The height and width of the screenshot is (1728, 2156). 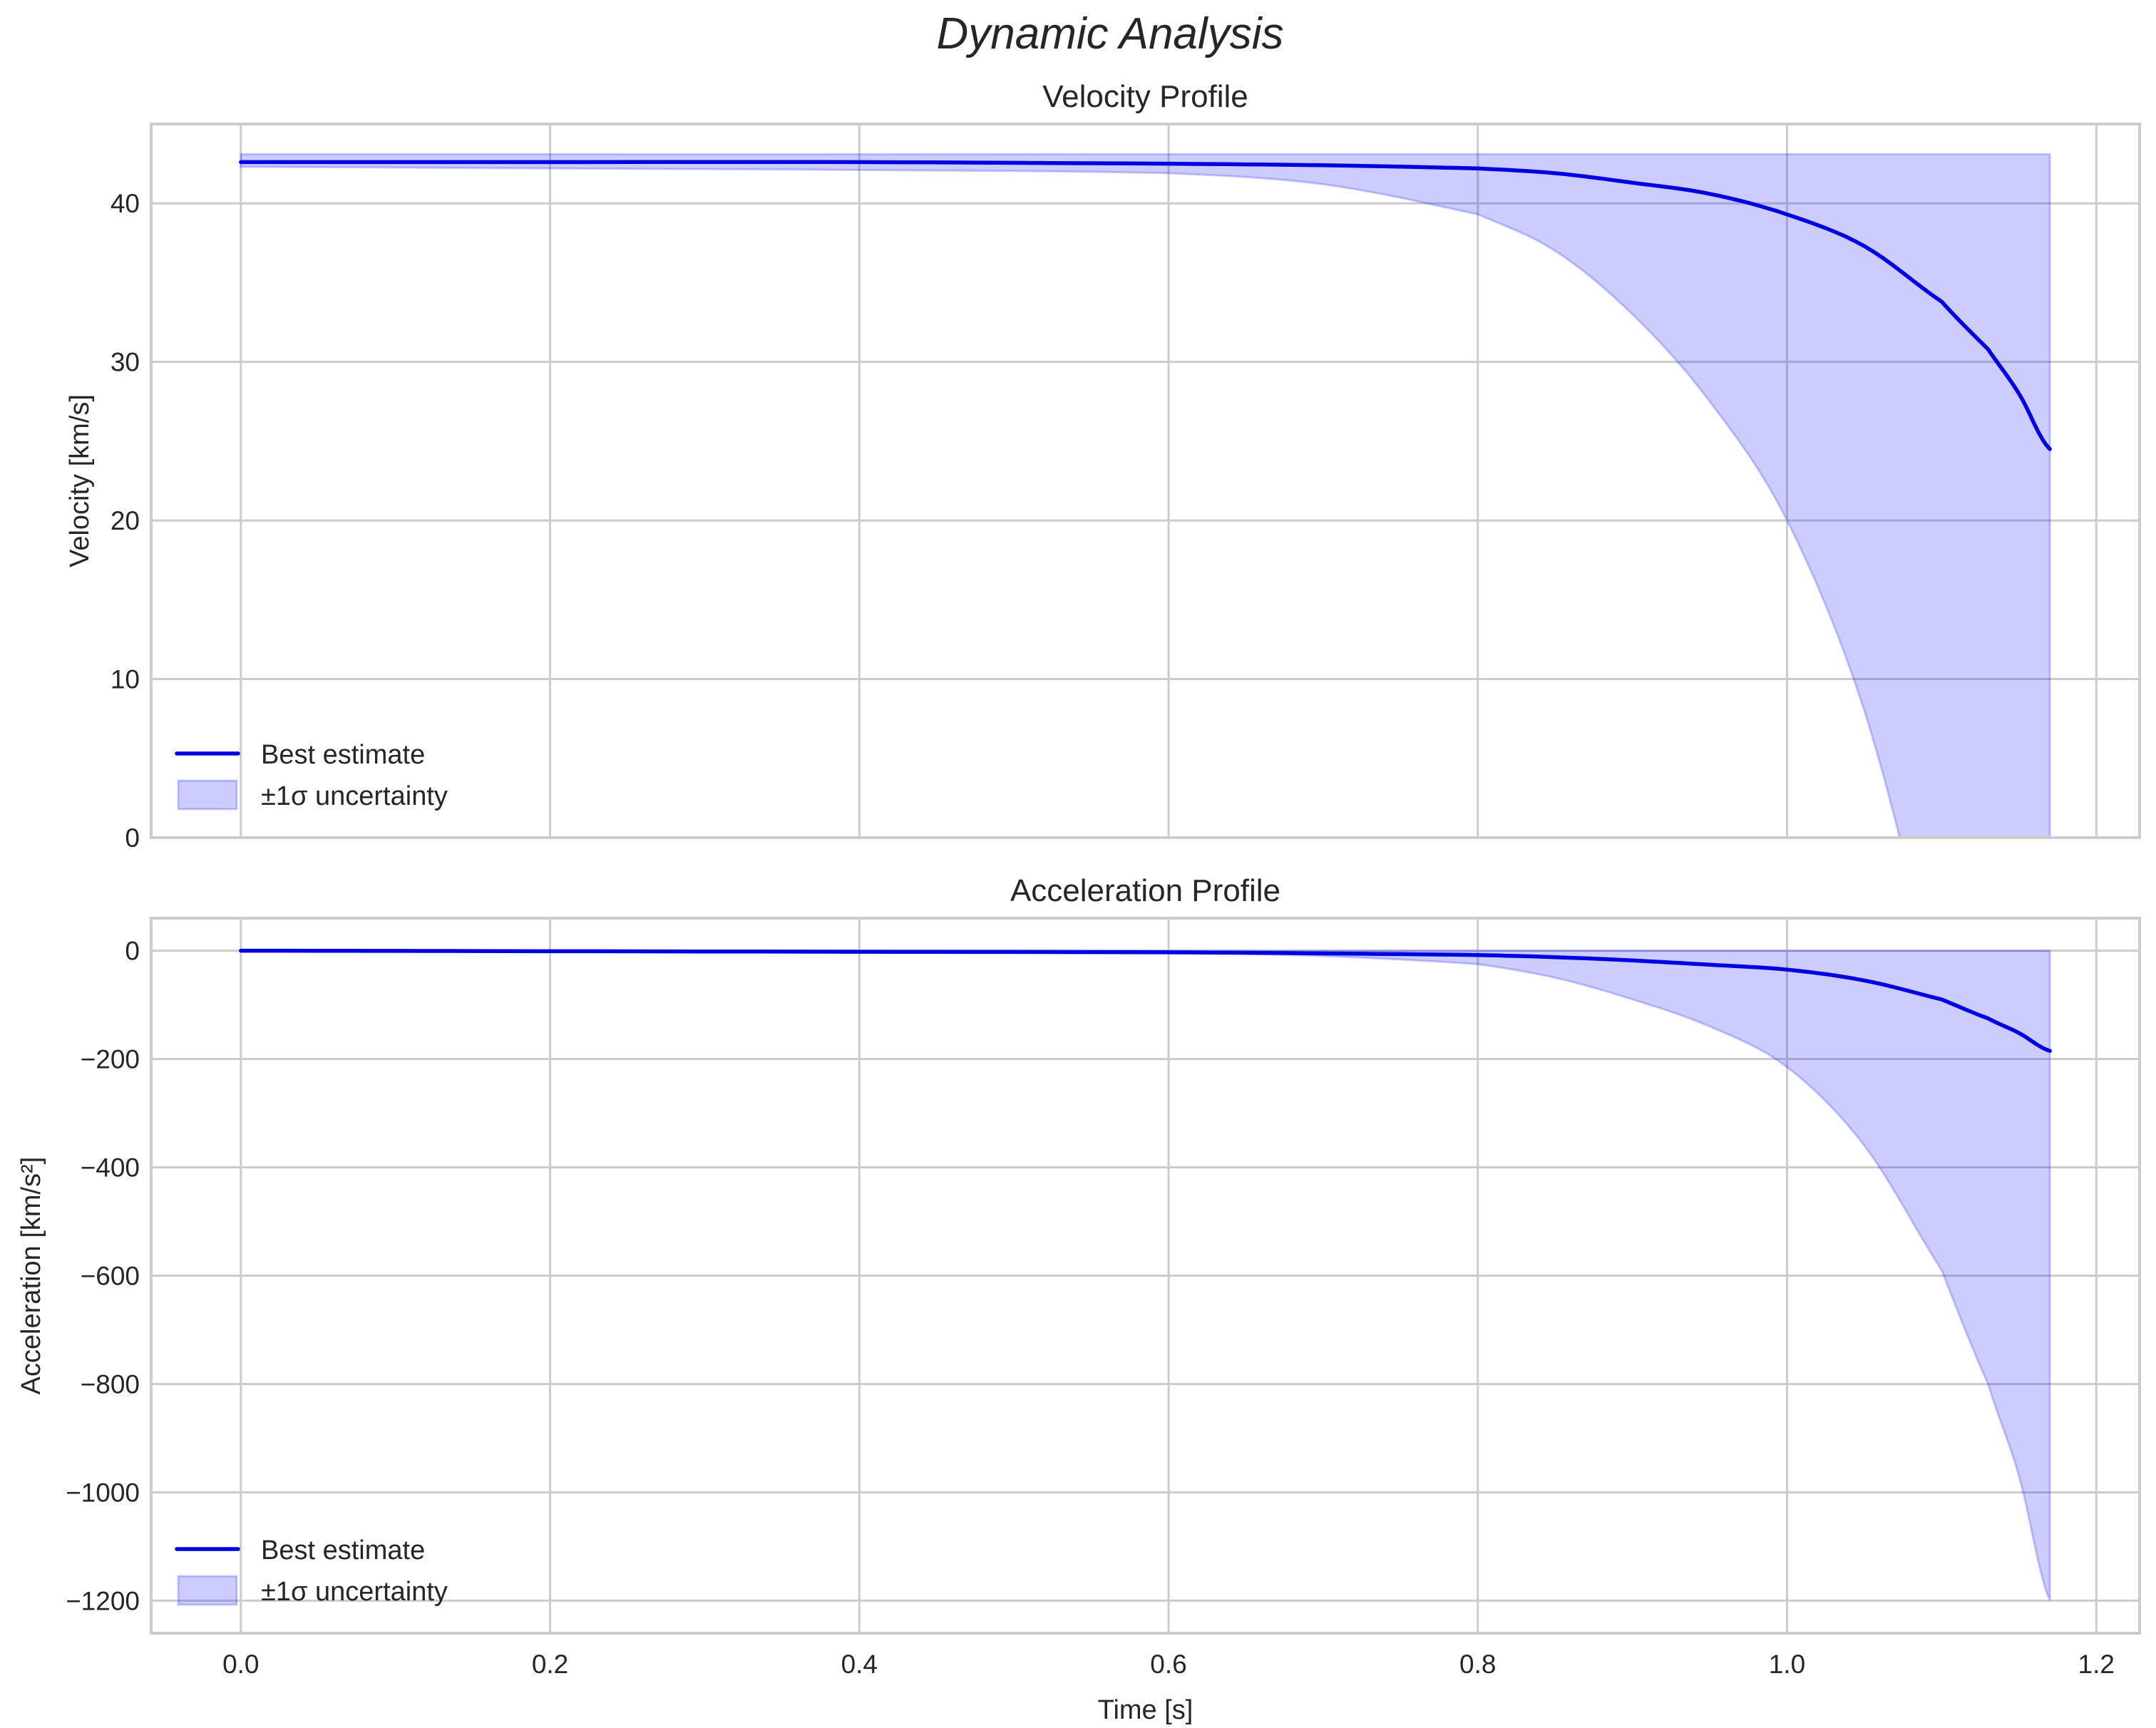 What do you see at coordinates (125, 520) in the screenshot?
I see `y-tick-label: 20` at bounding box center [125, 520].